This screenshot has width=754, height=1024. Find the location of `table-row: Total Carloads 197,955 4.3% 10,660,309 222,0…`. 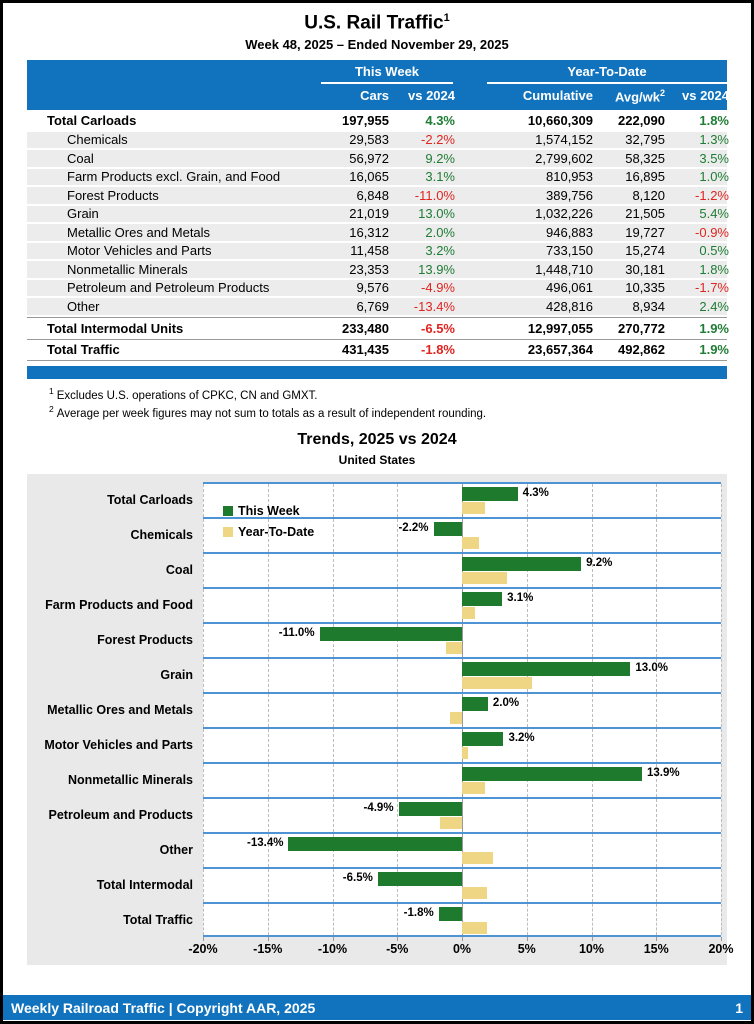

table-row: Total Carloads 197,955 4.3% 10,660,309 222,0… is located at coordinates (378, 121).